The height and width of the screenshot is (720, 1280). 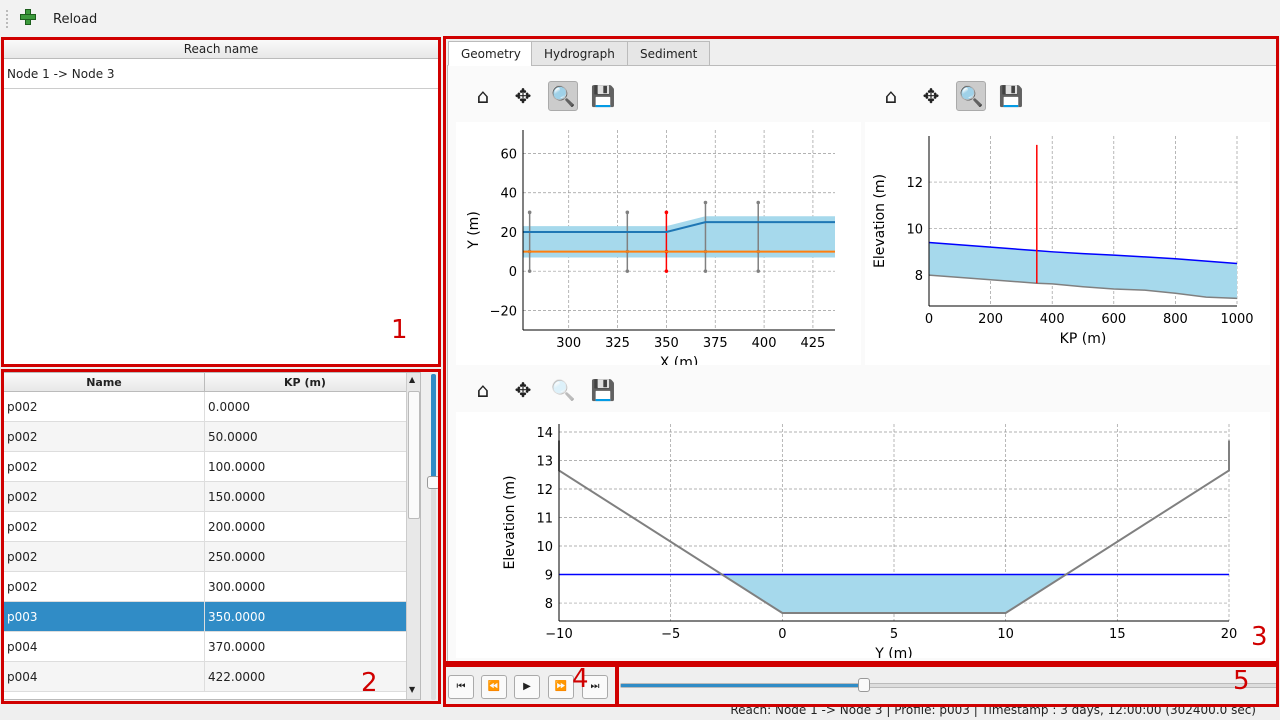 I want to click on timeline-slider, so click(x=949, y=685).